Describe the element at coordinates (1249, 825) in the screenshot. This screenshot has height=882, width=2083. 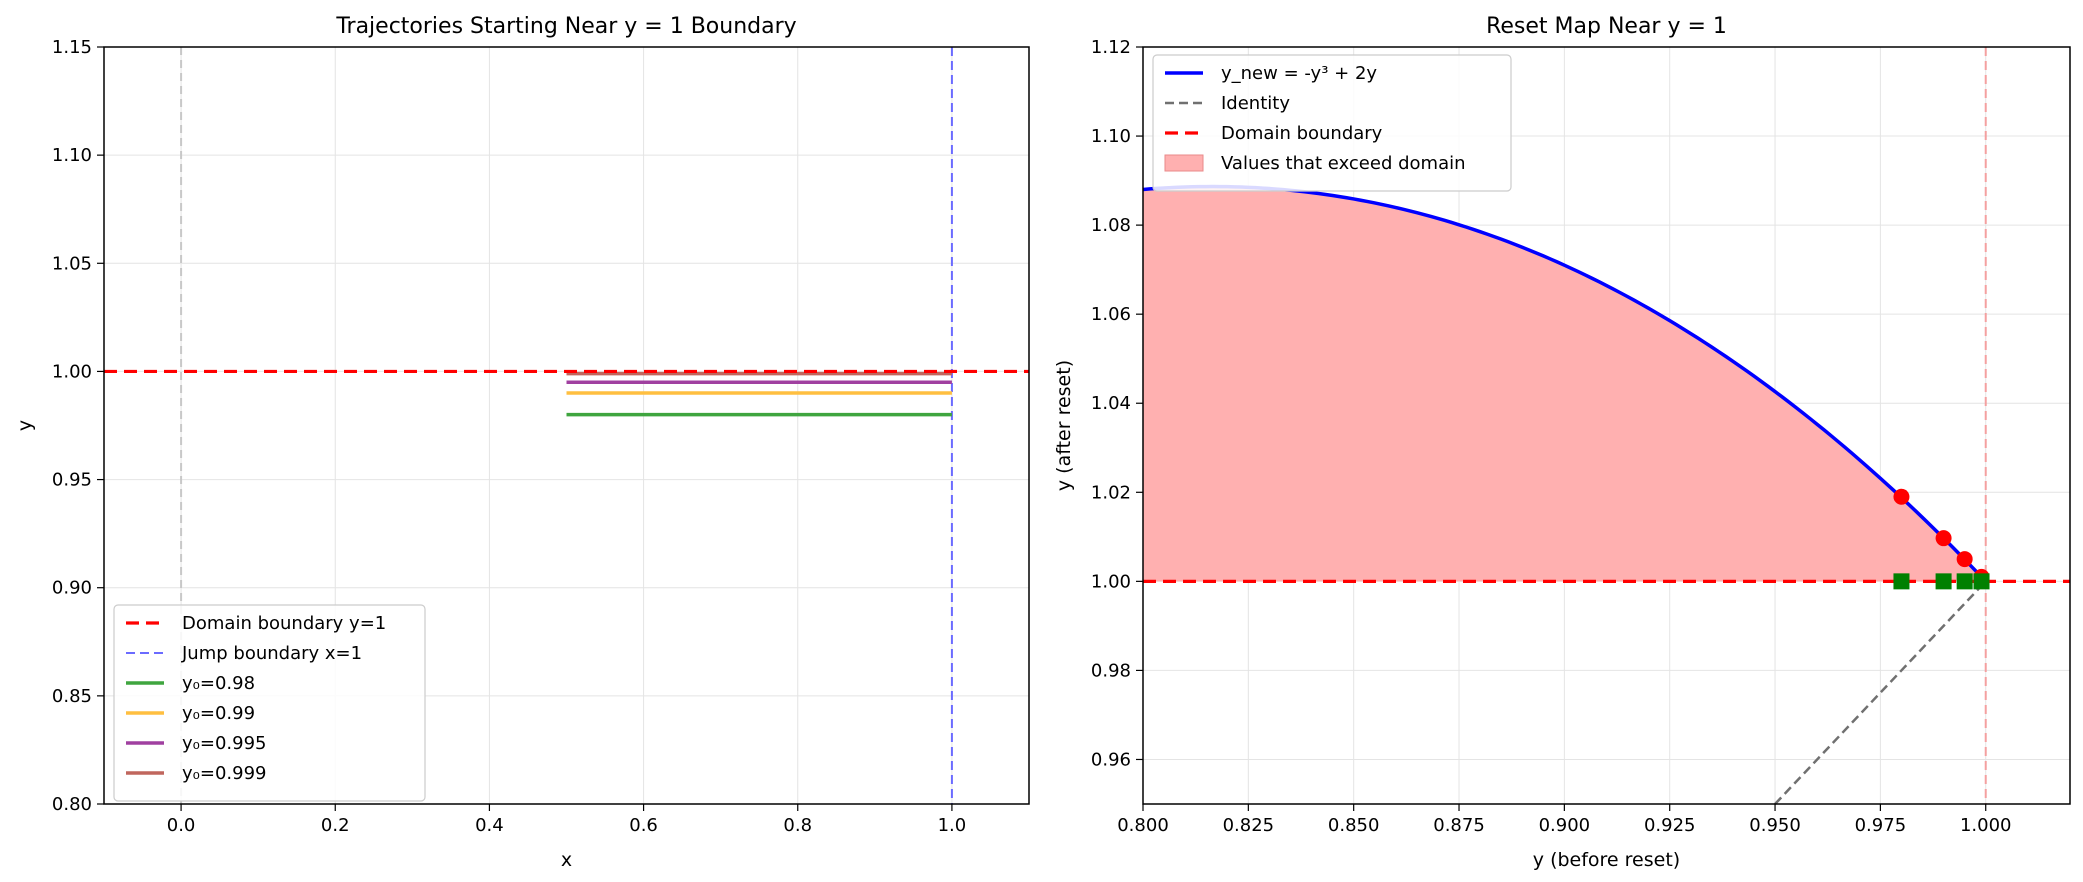
I see `right-x-tick-label: 0.825` at that location.